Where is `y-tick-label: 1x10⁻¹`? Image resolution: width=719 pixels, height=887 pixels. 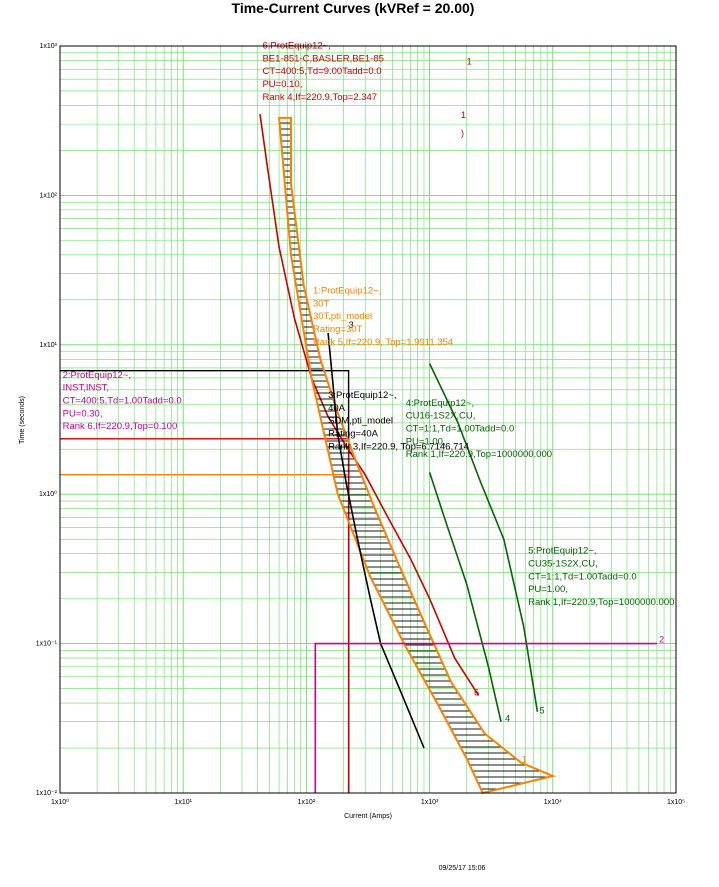 y-tick-label: 1x10⁻¹ is located at coordinates (47, 644).